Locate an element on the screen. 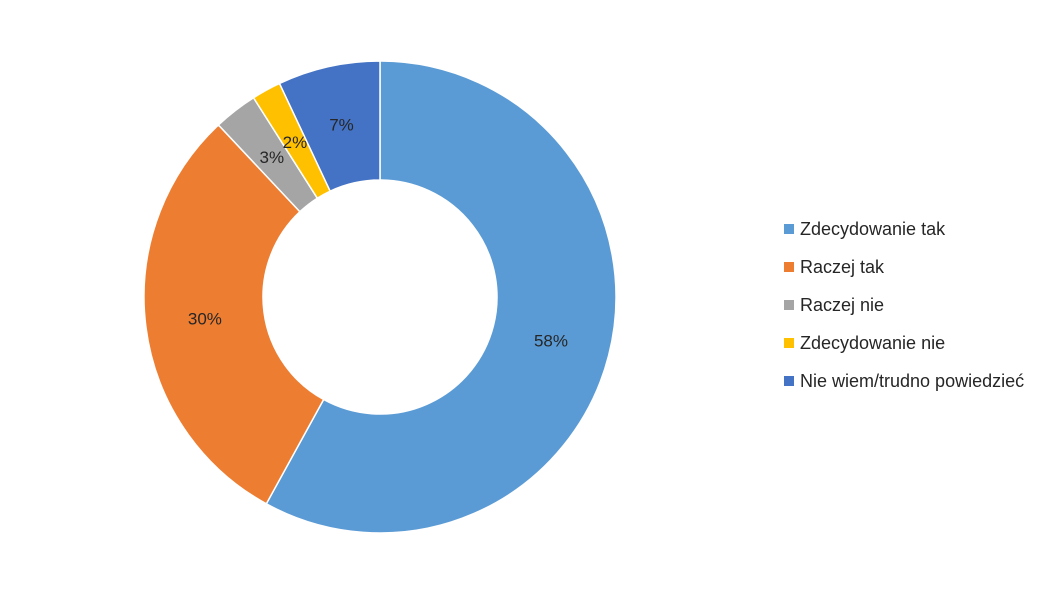 This screenshot has height=595, width=1062. legend-item-zdecydowanie-tak: Zdecydowanie tak is located at coordinates (919, 229).